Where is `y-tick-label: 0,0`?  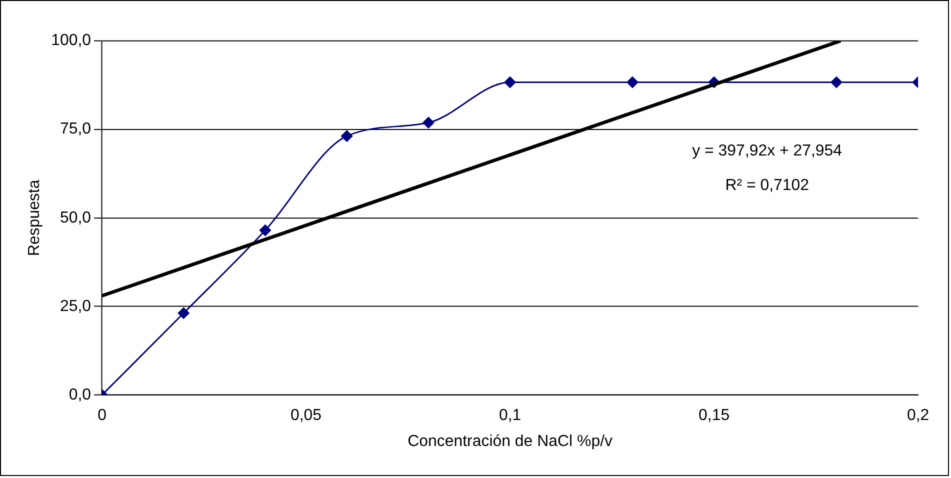
y-tick-label: 0,0 is located at coordinates (80, 395).